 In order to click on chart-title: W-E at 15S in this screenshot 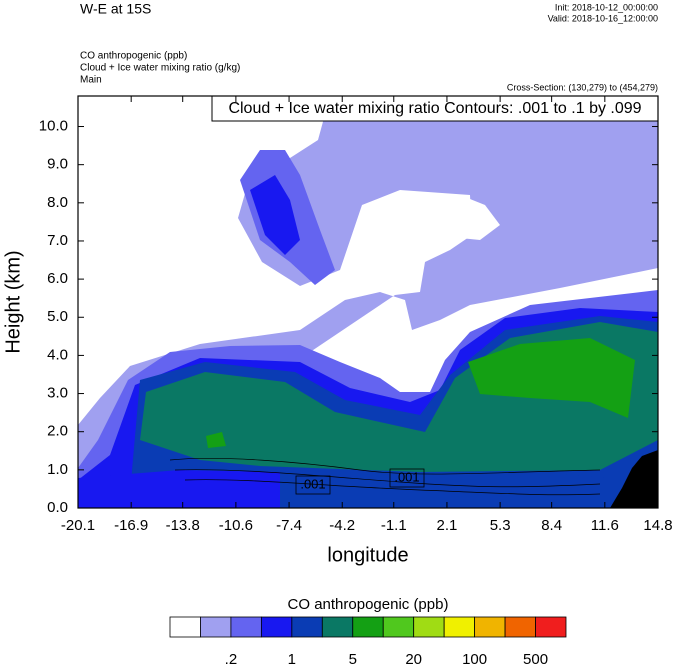, I will do `click(115, 9)`.